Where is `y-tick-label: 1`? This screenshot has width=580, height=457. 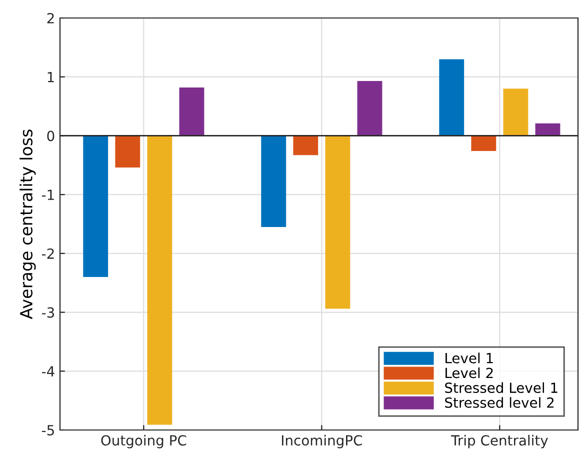 y-tick-label: 1 is located at coordinates (51, 77).